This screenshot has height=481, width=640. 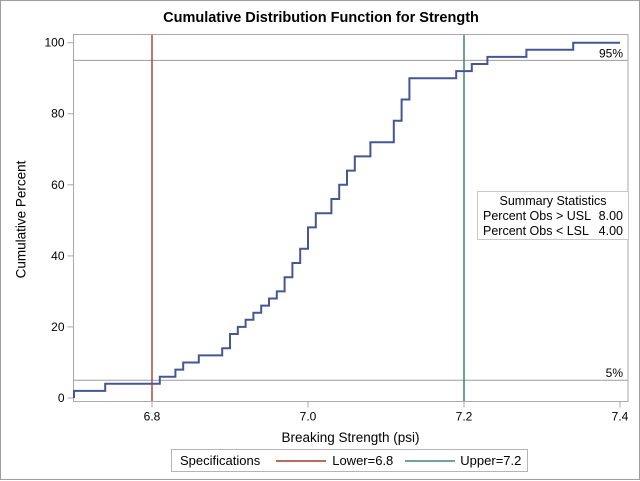 I want to click on legend-title: Specifications, so click(x=220, y=460).